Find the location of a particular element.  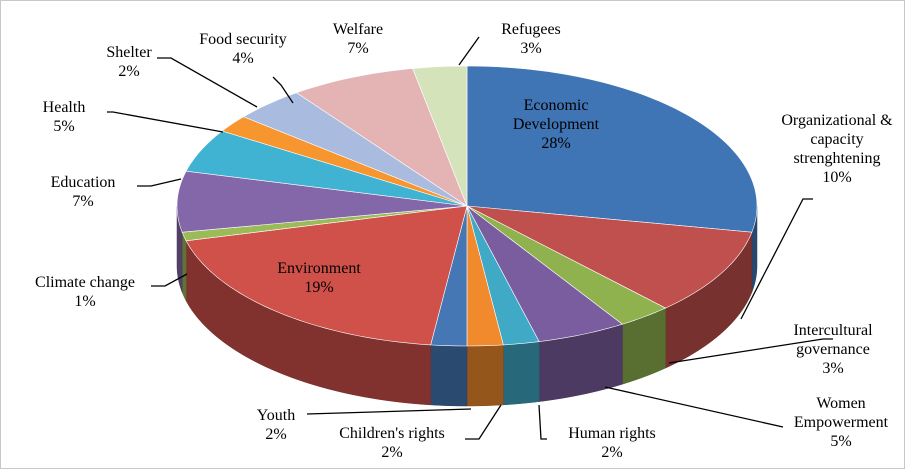

value-label: 10% is located at coordinates (837, 177).